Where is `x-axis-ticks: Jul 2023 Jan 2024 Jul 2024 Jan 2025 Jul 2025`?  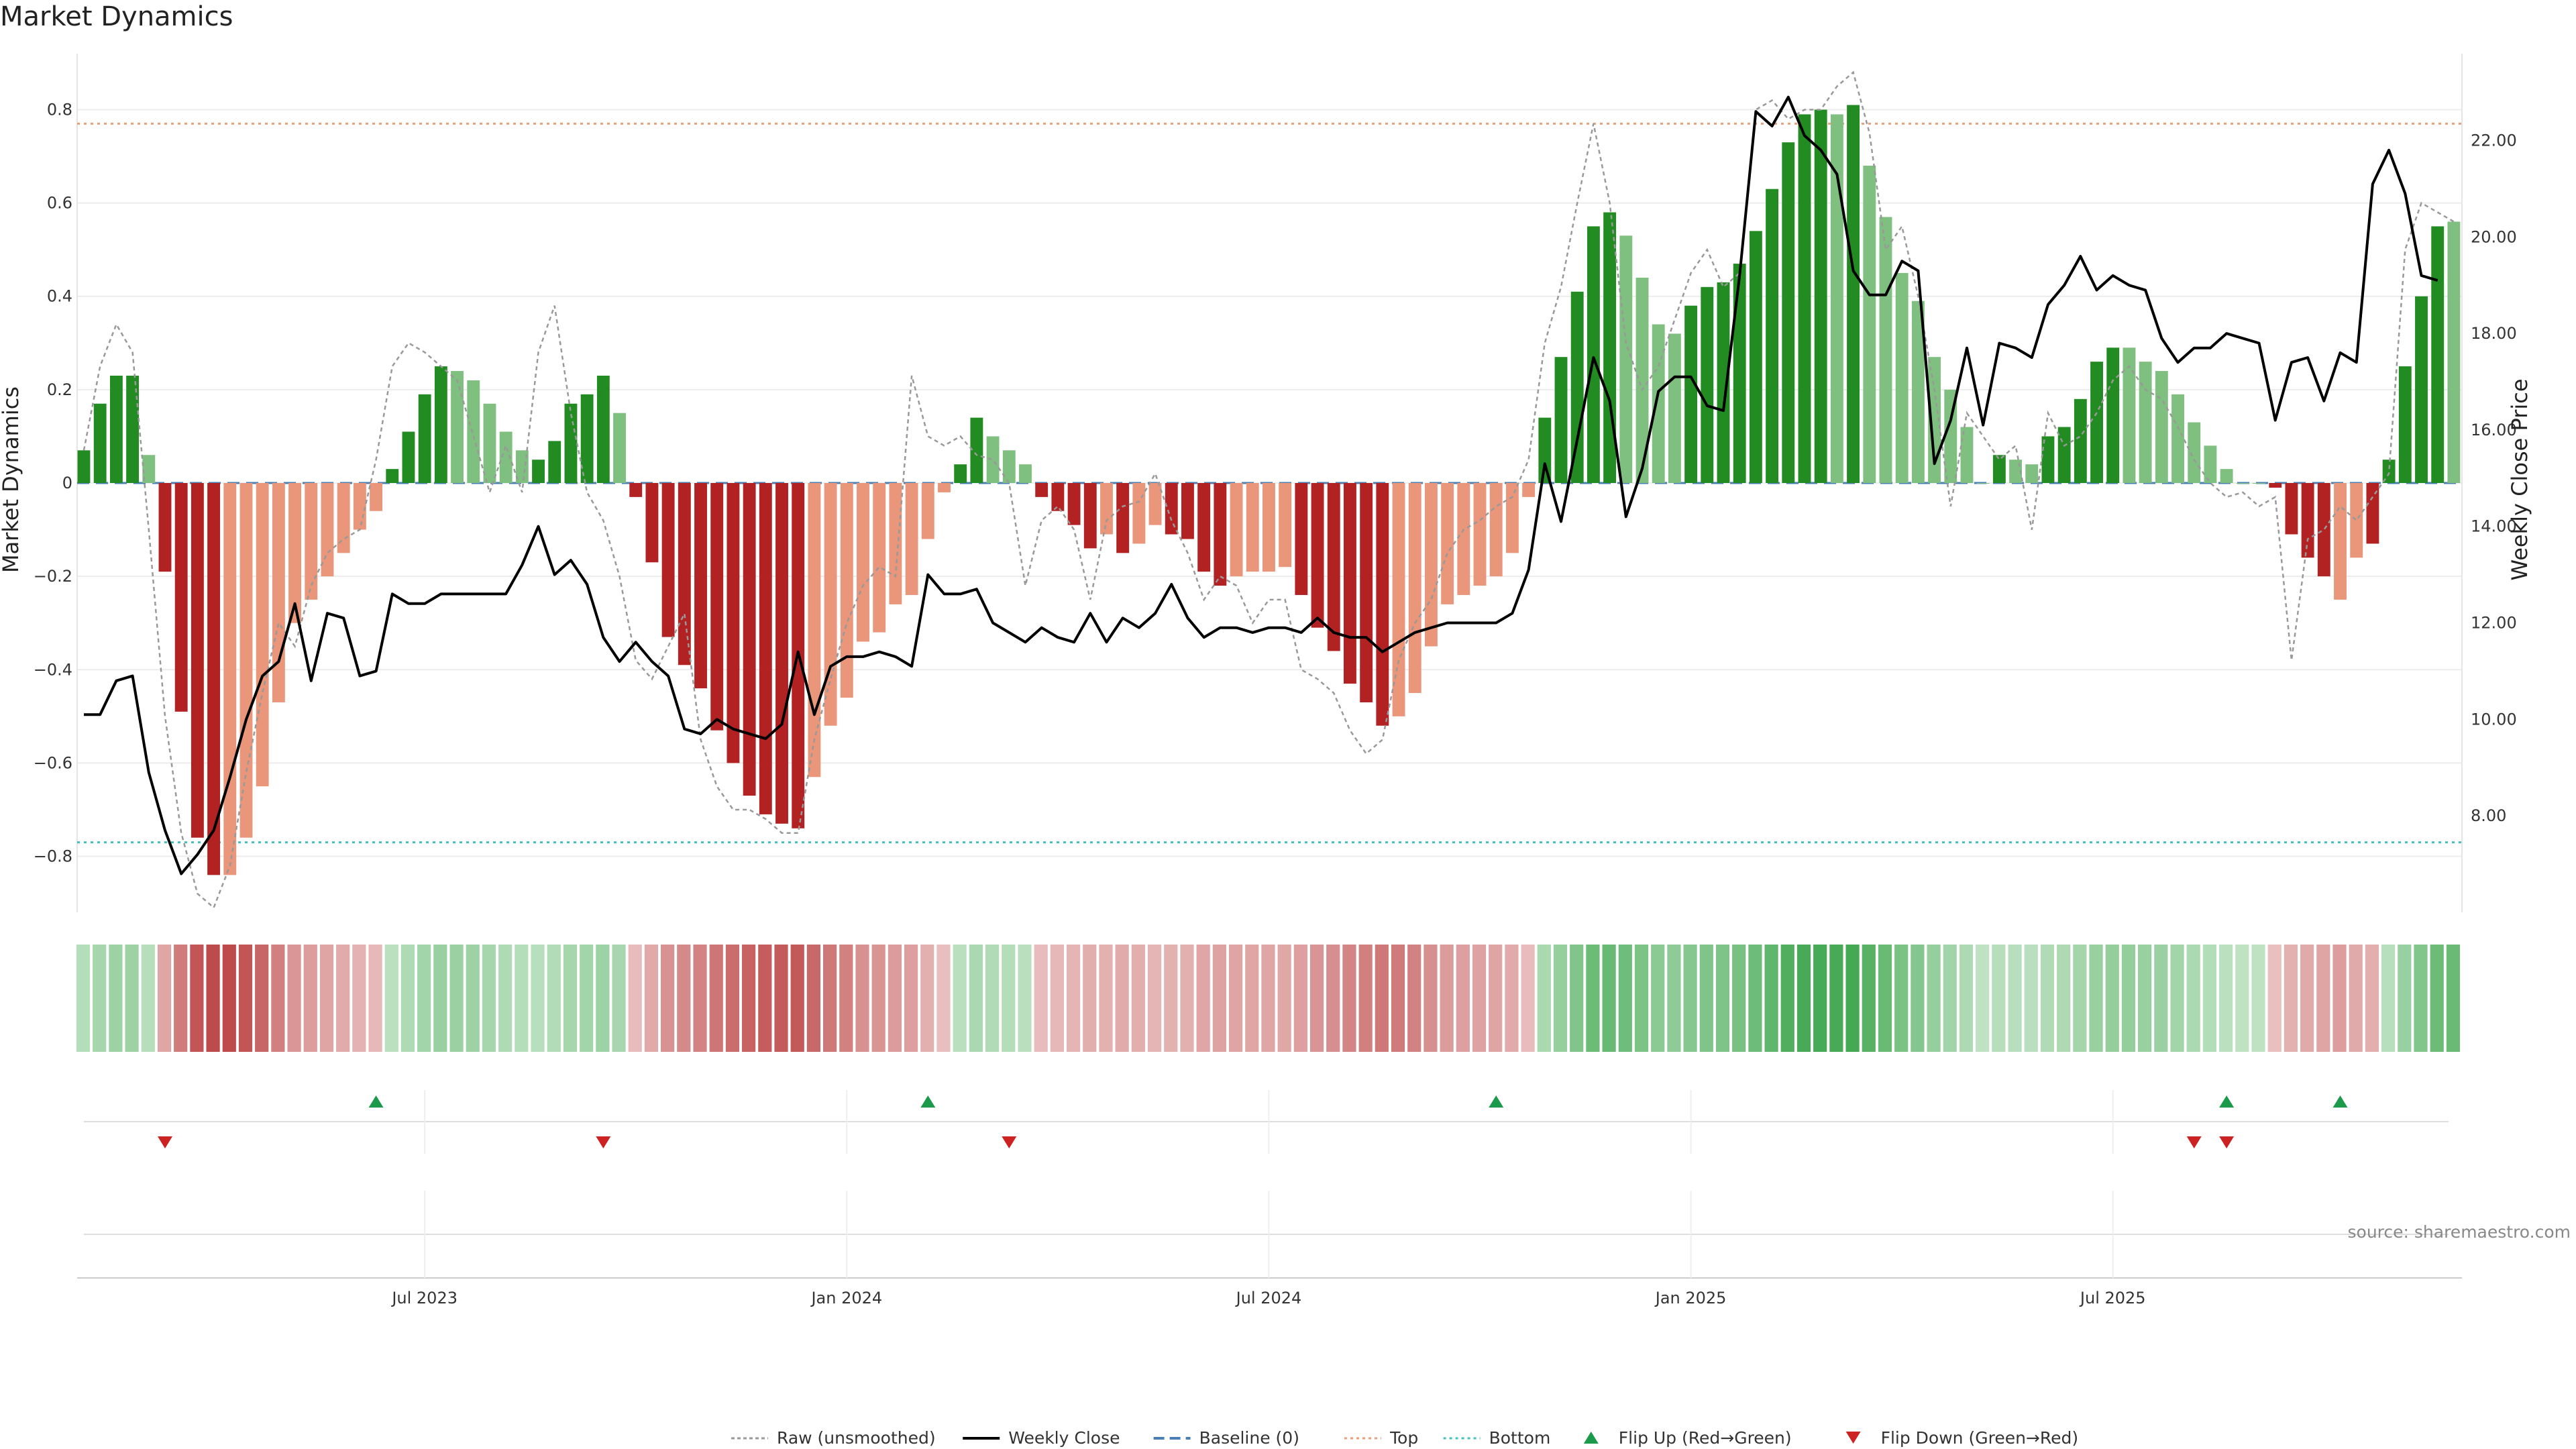 x-axis-ticks: Jul 2023 Jan 2024 Jul 2024 Jan 2025 Jul 2025 is located at coordinates (1268, 1198).